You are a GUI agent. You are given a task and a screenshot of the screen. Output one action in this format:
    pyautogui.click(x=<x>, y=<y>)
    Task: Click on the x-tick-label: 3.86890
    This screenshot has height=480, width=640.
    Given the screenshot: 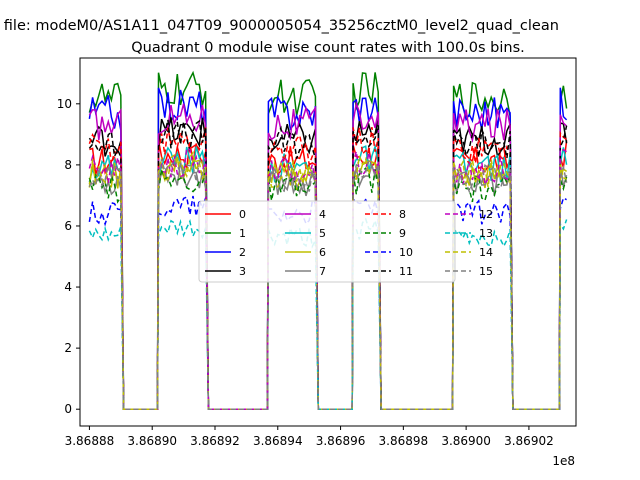 What is the action you would take?
    pyautogui.click(x=152, y=441)
    